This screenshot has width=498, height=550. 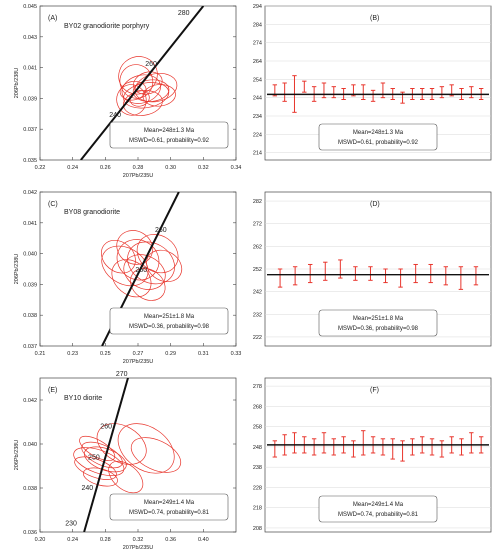 What do you see at coordinates (30, 255) in the screenshot?
I see `y-tick-label: 0.040` at bounding box center [30, 255].